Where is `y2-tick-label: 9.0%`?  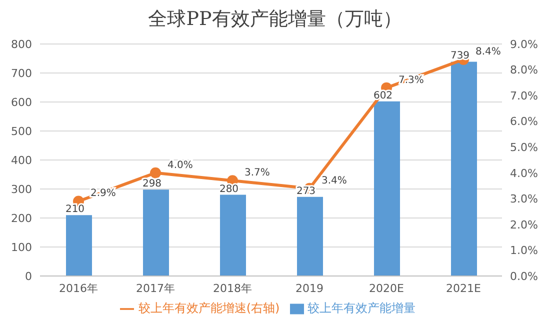
y2-tick-label: 9.0% is located at coordinates (524, 44).